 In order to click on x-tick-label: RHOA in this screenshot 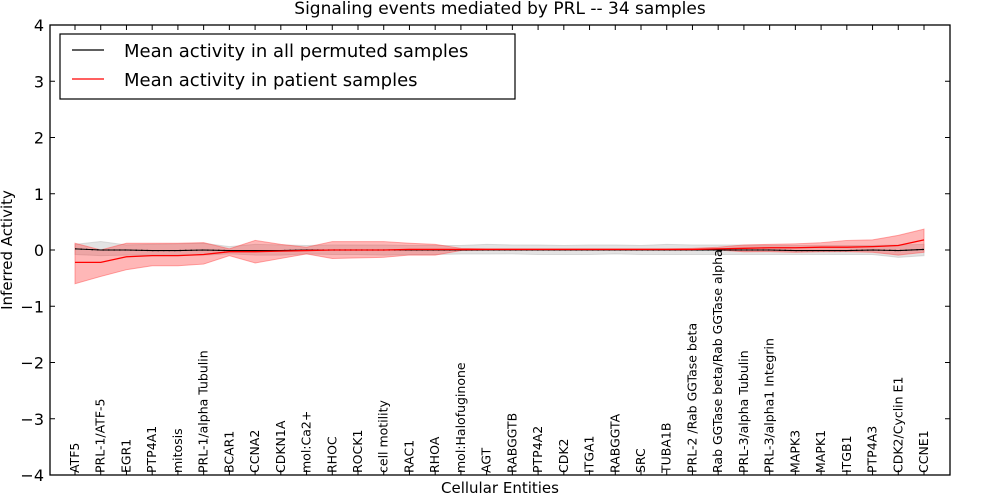, I will do `click(434, 454)`.